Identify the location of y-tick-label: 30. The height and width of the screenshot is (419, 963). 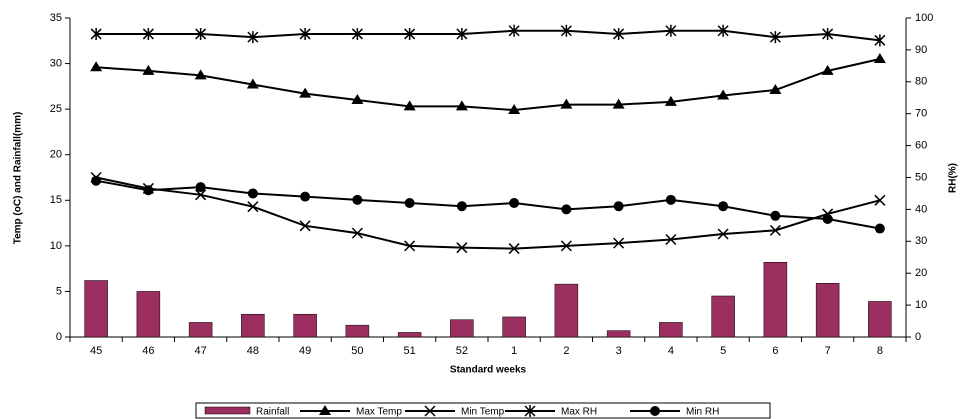
(56, 63).